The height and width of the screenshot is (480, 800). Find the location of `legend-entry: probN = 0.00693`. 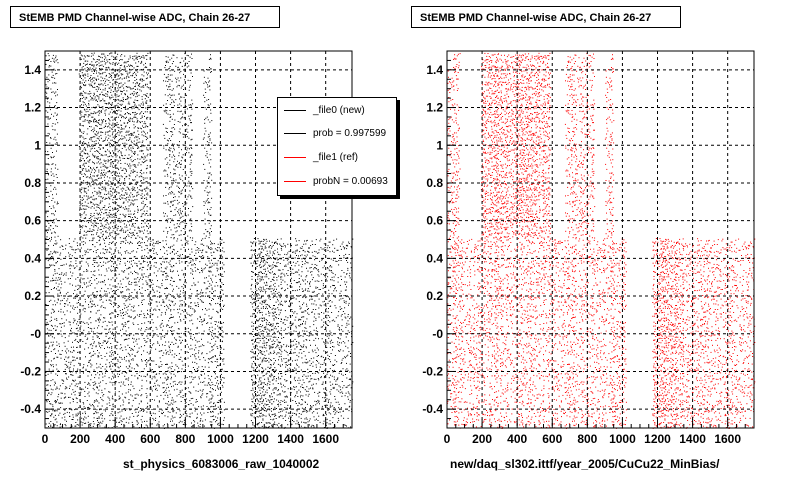

legend-entry: probN = 0.00693 is located at coordinates (336, 182).